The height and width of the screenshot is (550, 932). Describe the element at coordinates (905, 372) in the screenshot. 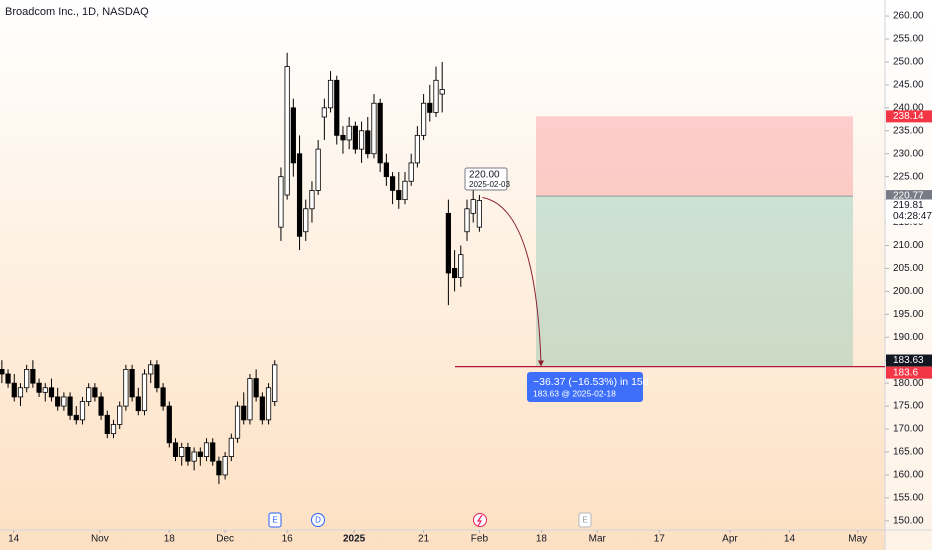

I see `line-price-label: 183.6` at that location.